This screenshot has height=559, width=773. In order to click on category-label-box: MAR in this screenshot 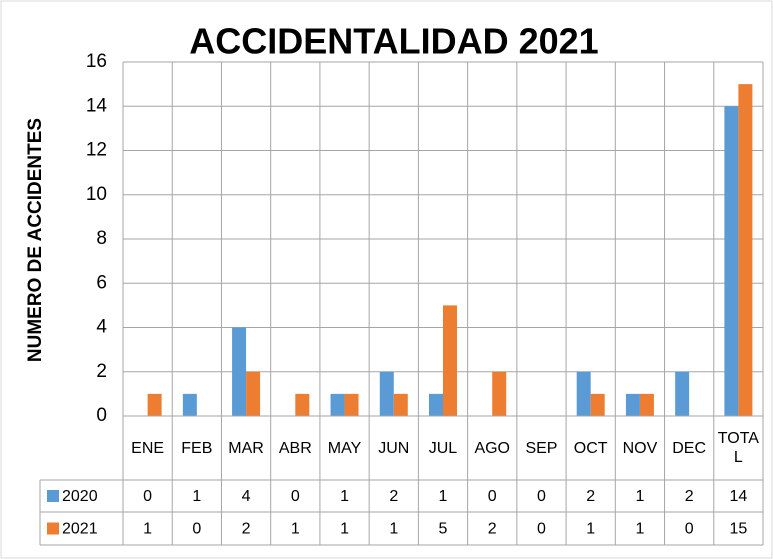, I will do `click(246, 448)`.